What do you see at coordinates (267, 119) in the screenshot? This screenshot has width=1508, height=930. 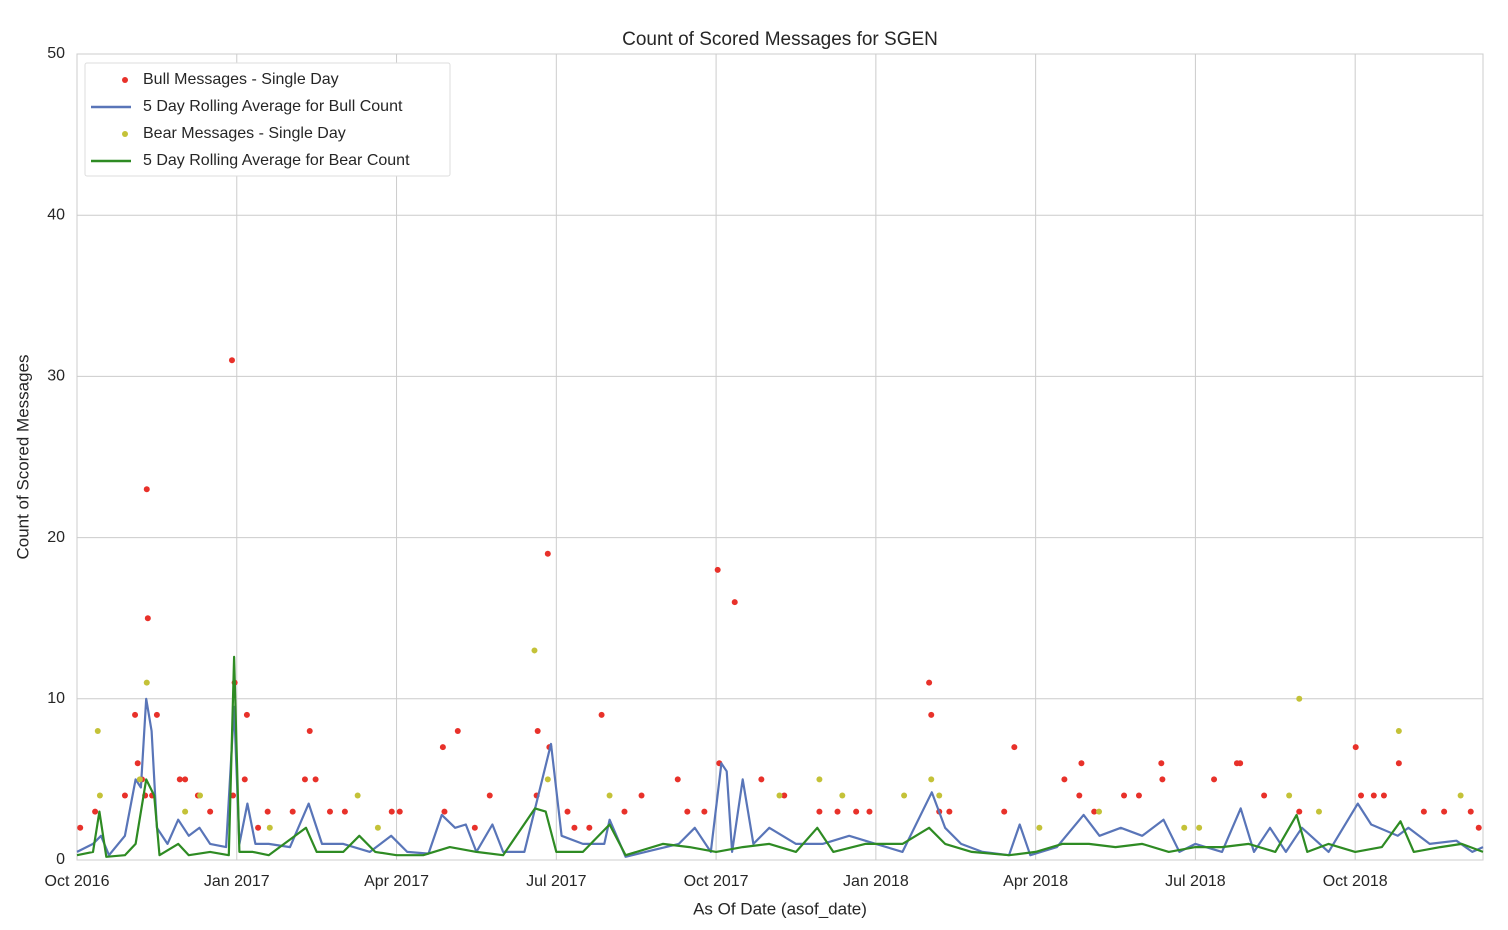 I see `legend-box` at bounding box center [267, 119].